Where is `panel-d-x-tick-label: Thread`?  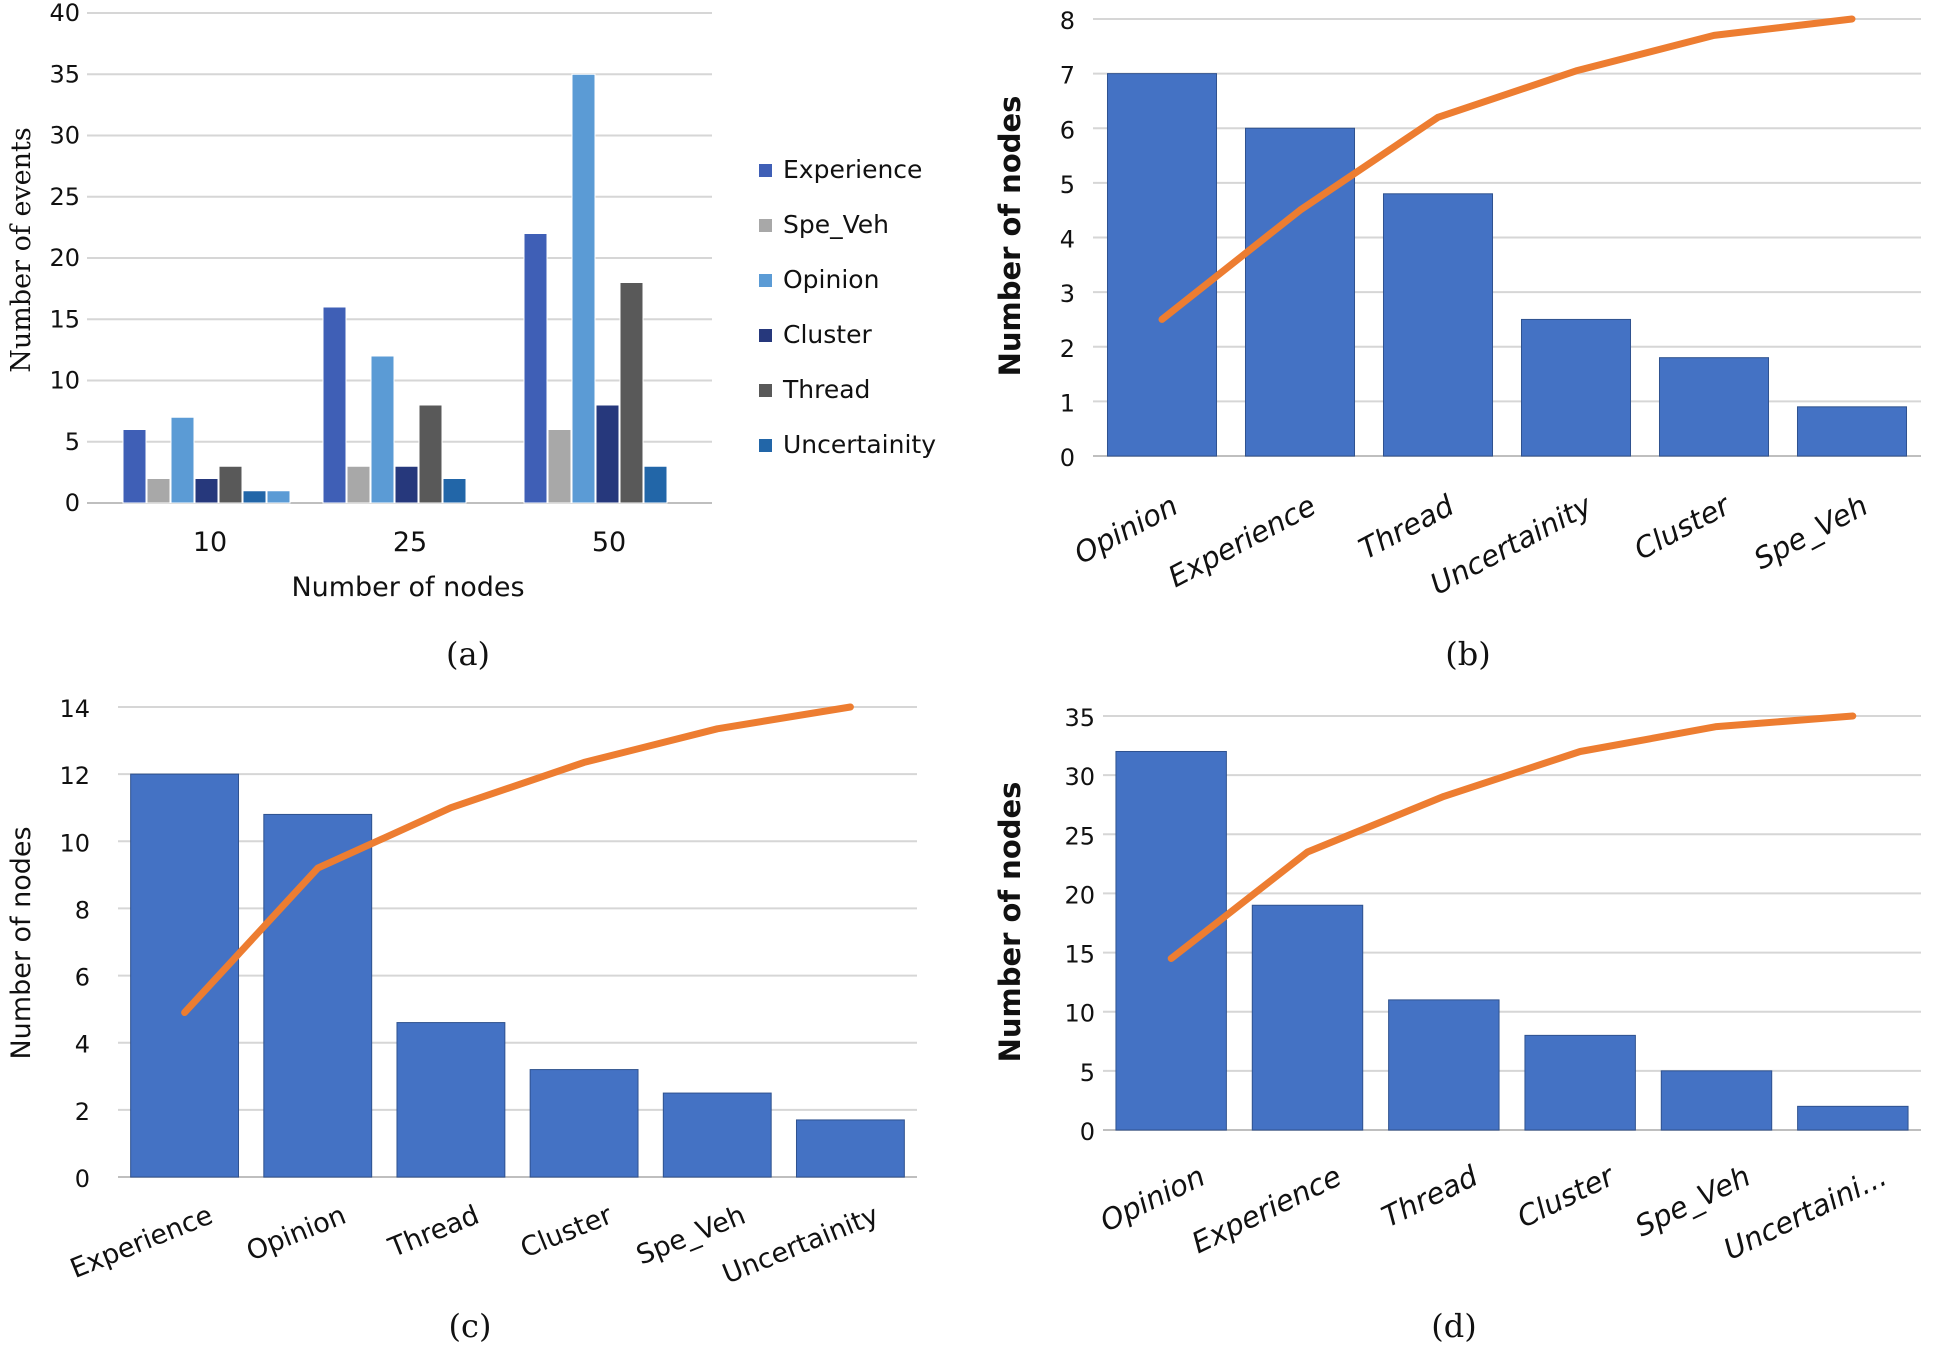 panel-d-x-tick-label: Thread is located at coordinates (1429, 1196).